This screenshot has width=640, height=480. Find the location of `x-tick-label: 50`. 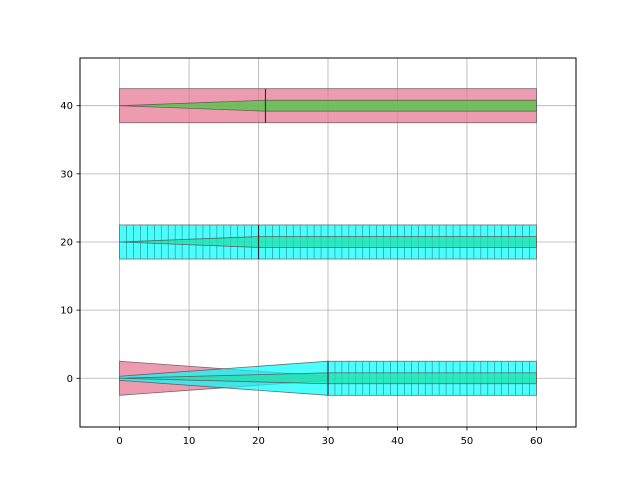

x-tick-label: 50 is located at coordinates (467, 441).